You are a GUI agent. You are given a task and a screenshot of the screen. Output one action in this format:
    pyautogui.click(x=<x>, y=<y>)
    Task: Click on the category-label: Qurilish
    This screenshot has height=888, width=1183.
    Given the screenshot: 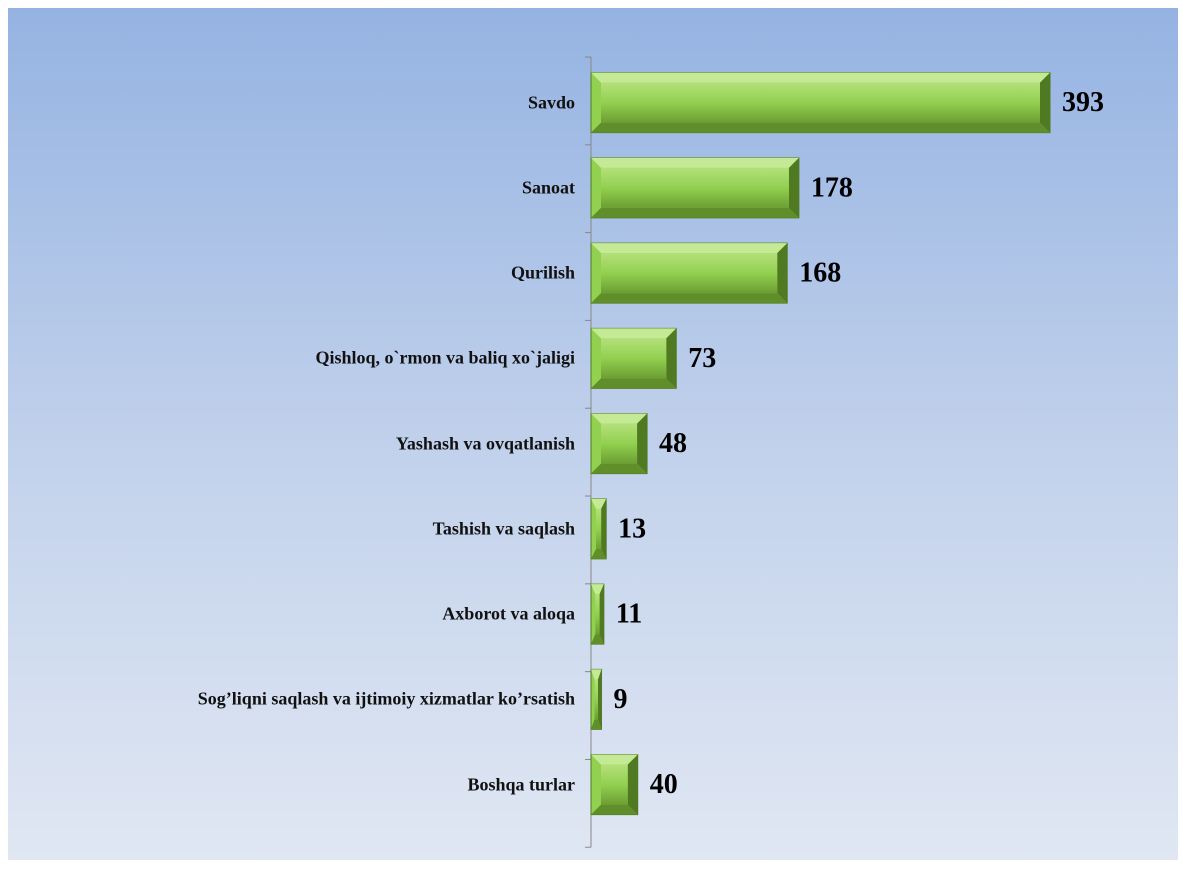 What is the action you would take?
    pyautogui.click(x=340, y=272)
    